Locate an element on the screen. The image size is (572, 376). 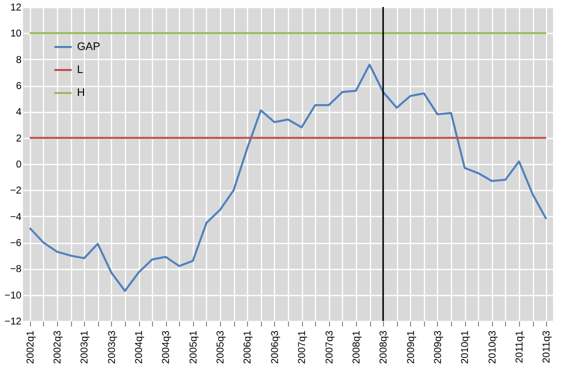
y-tick-label: −8 is located at coordinates (16, 270).